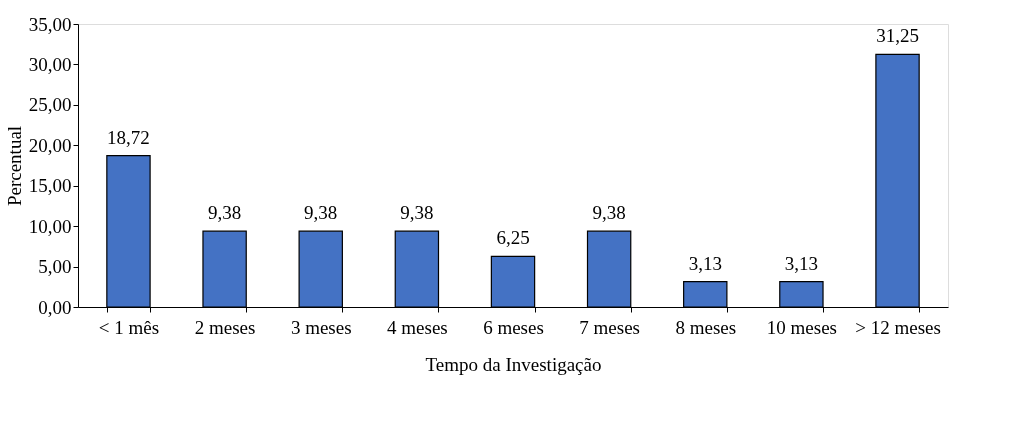 The image size is (1022, 423). I want to click on y-tick-label: 10,00, so click(50, 226).